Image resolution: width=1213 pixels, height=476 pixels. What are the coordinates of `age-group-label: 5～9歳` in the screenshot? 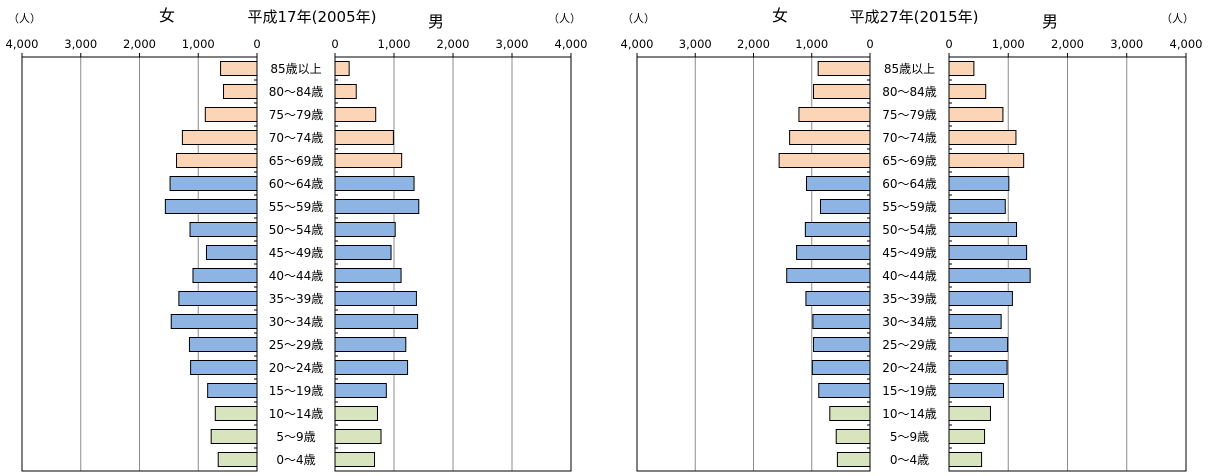 It's located at (295, 437).